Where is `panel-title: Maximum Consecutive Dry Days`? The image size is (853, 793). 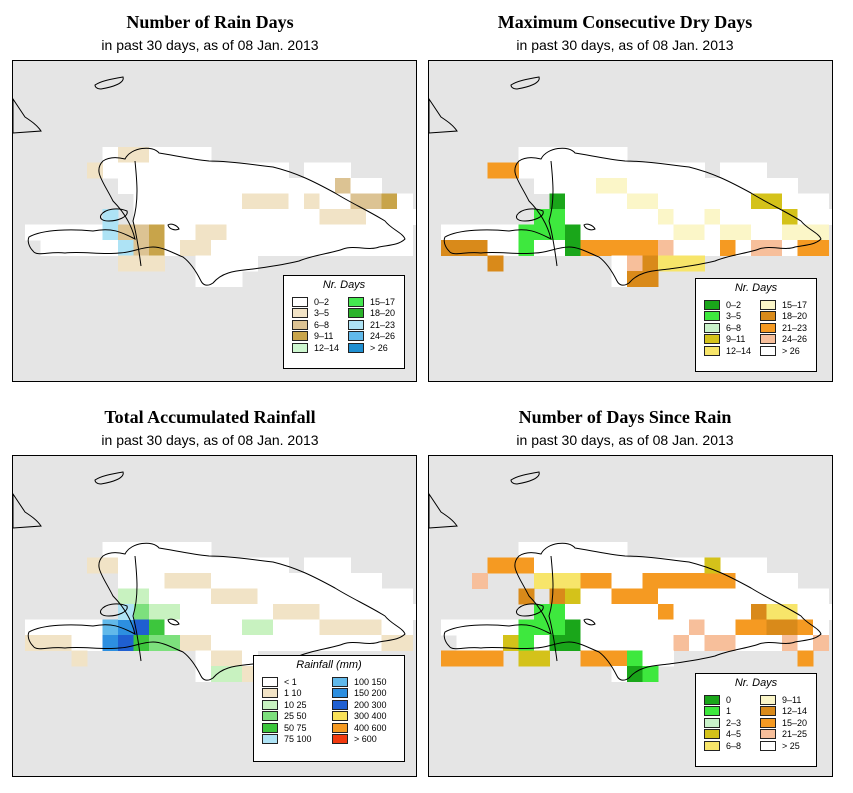 panel-title: Maximum Consecutive Dry Days is located at coordinates (625, 22).